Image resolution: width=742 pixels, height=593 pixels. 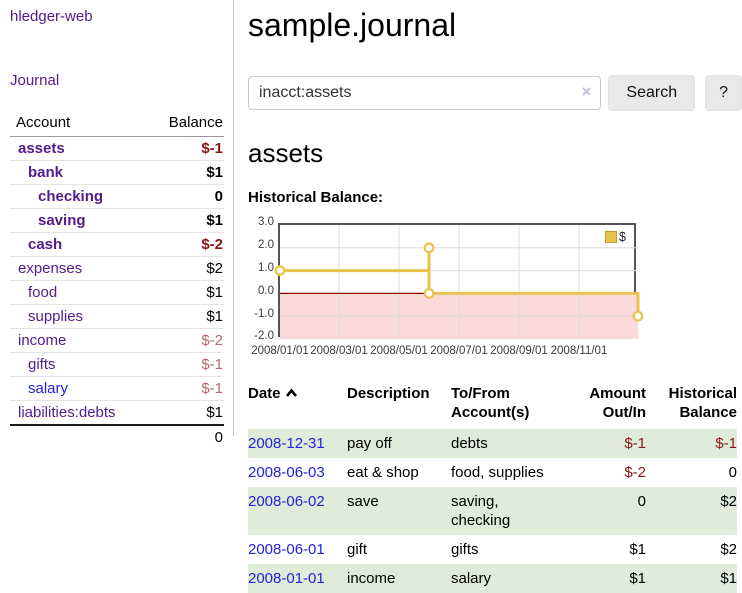 I want to click on x-tick-label: 2008/09/01, so click(x=519, y=351).